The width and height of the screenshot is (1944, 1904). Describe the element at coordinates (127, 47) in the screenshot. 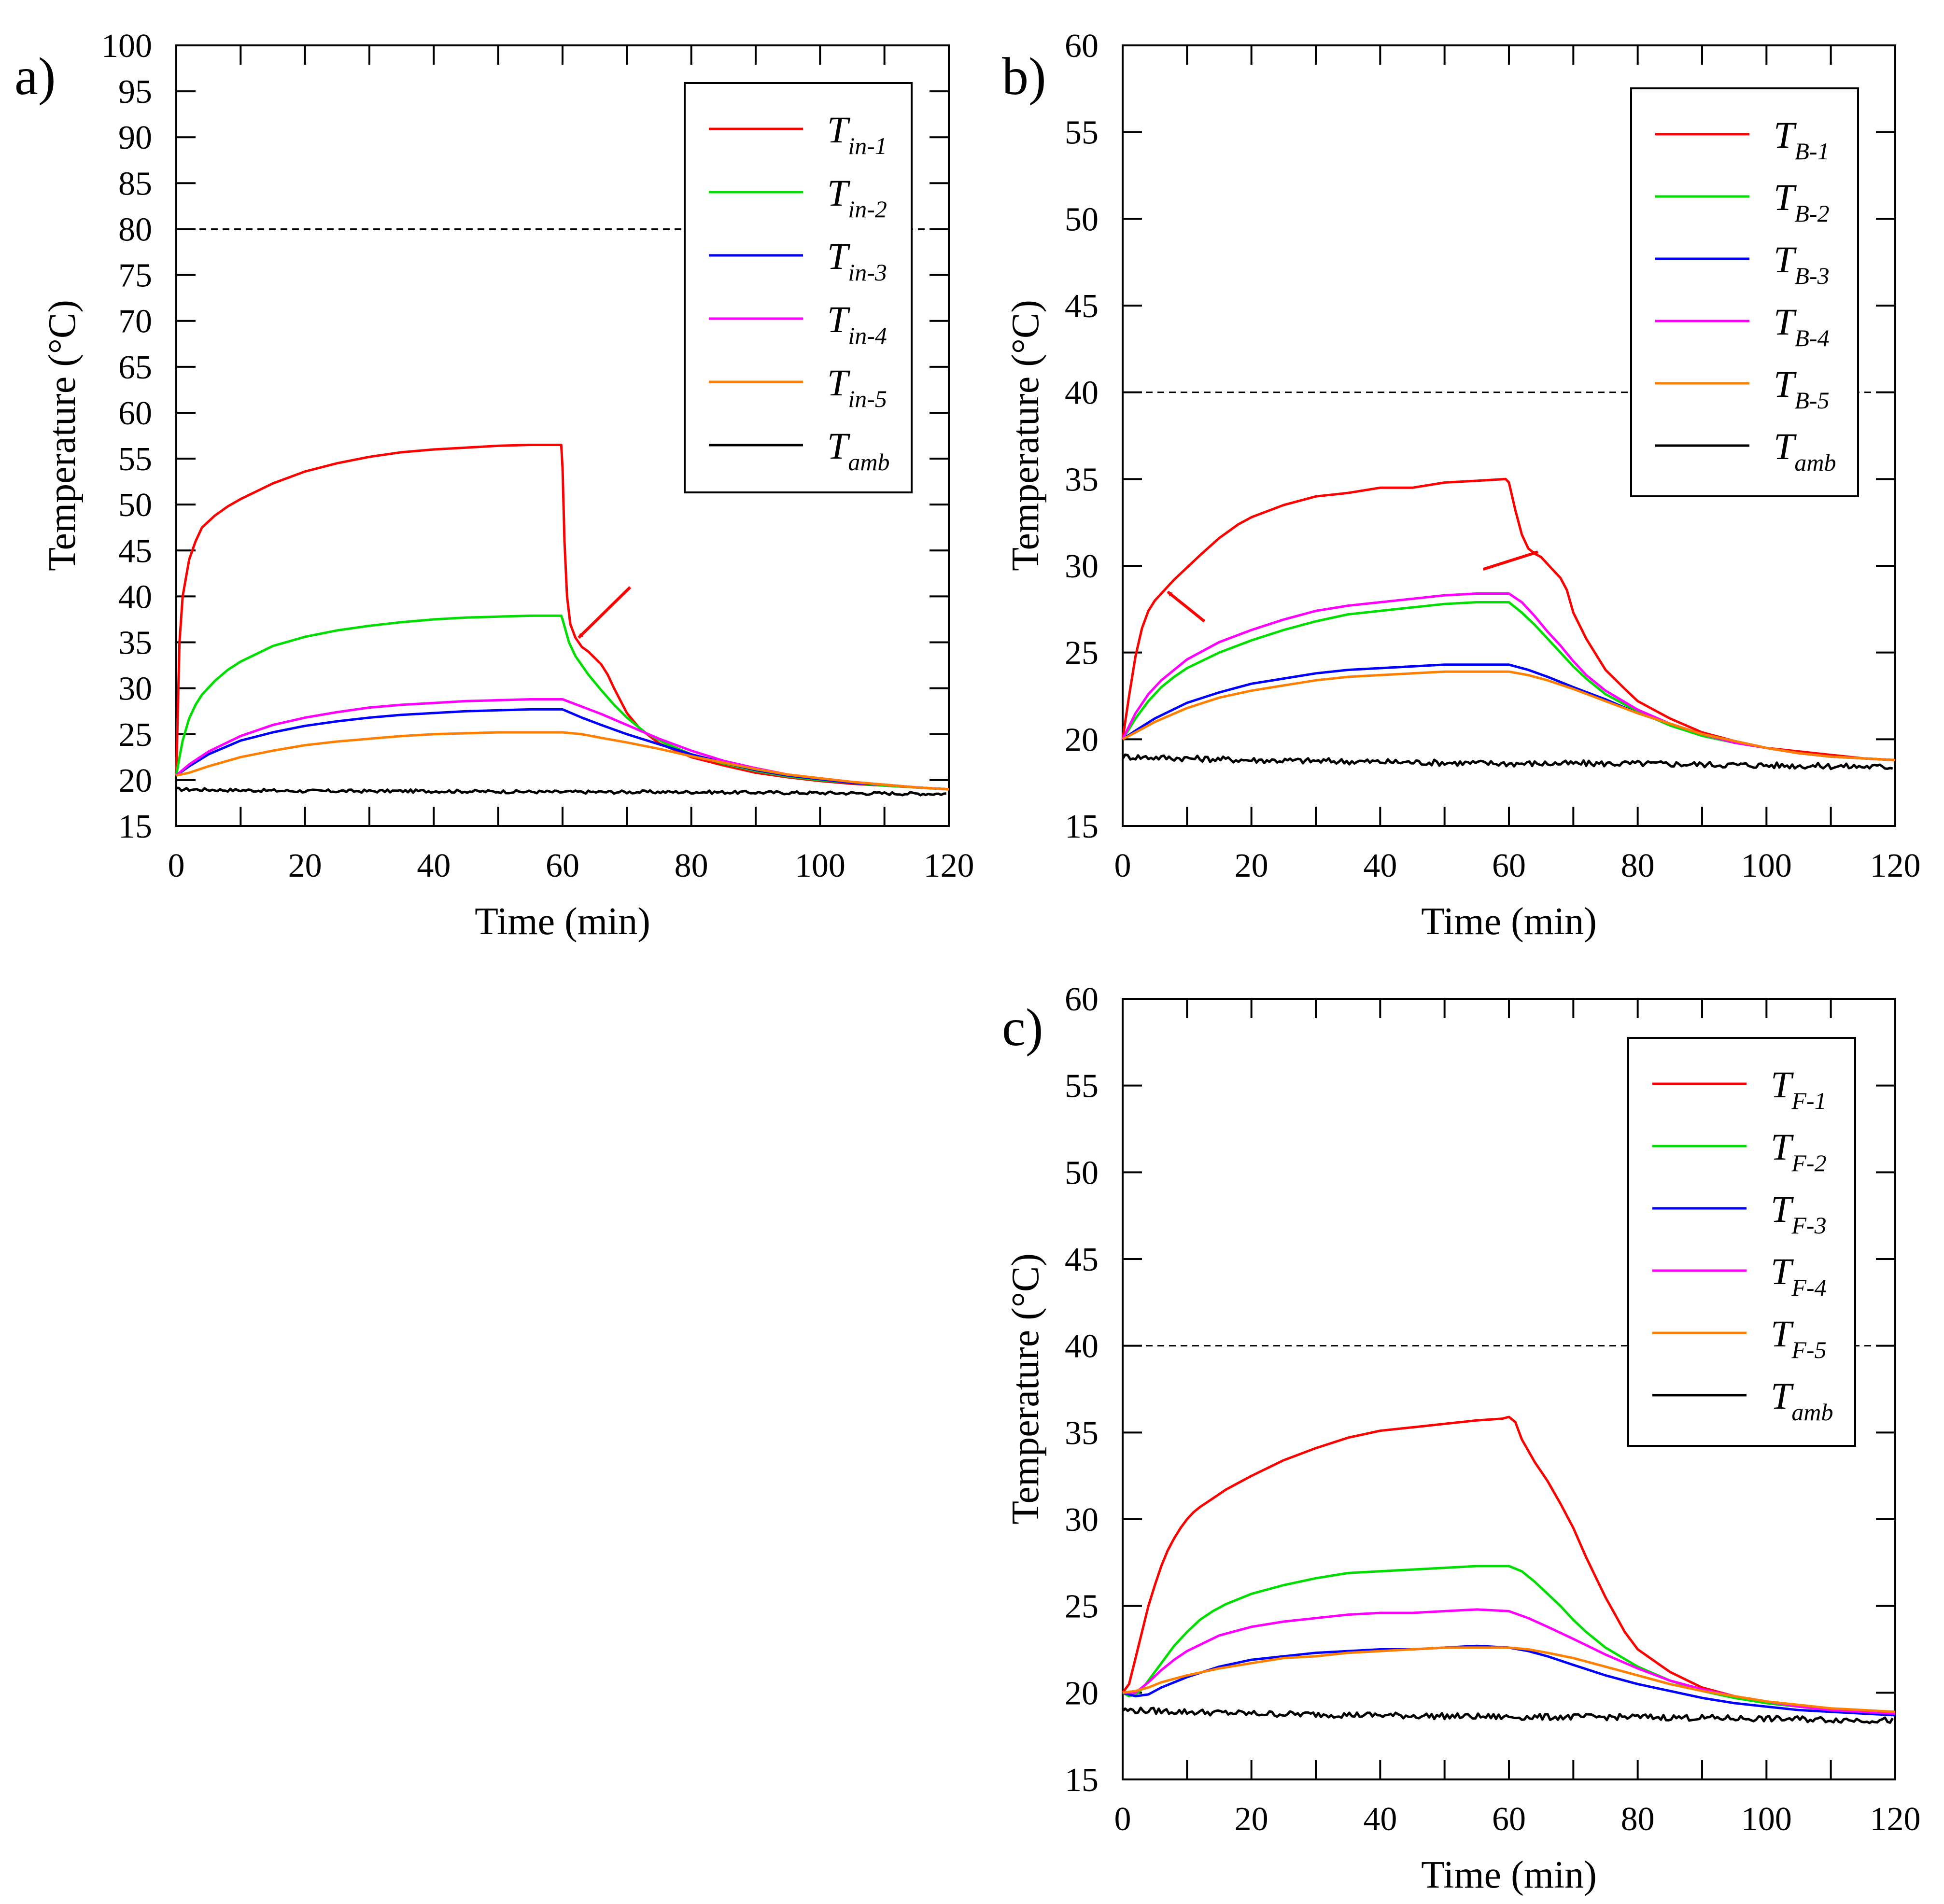

I see `y-tick-label: 100` at that location.